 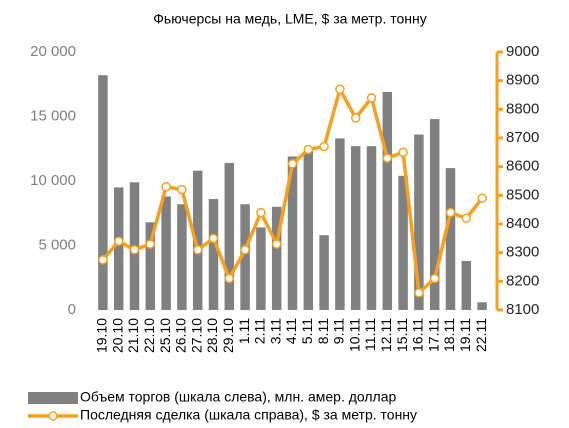 I want to click on x-tick-label: 19.11, so click(x=465, y=335).